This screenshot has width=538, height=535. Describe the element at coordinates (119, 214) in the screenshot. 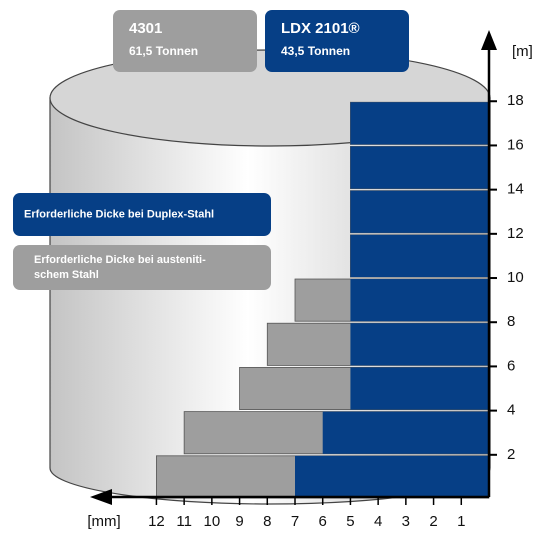

I see `annotation-text: Erforderliche Dicke bei Duplex-Stahl` at that location.